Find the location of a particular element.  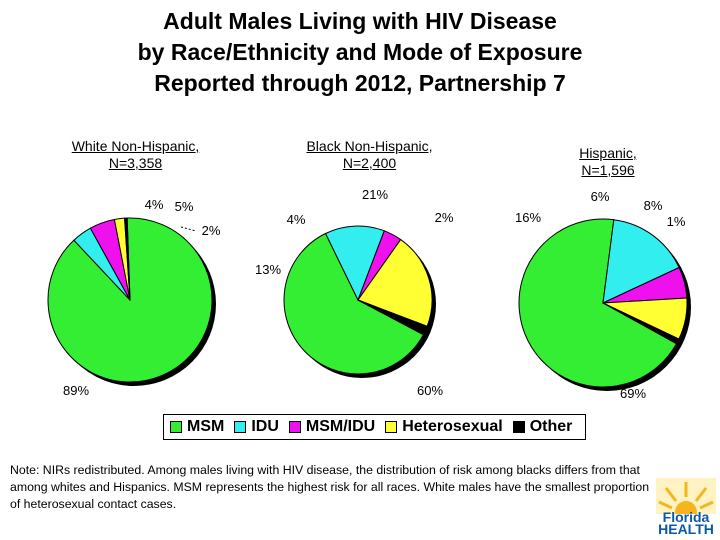

logo-line-2: HEALTH is located at coordinates (686, 529).